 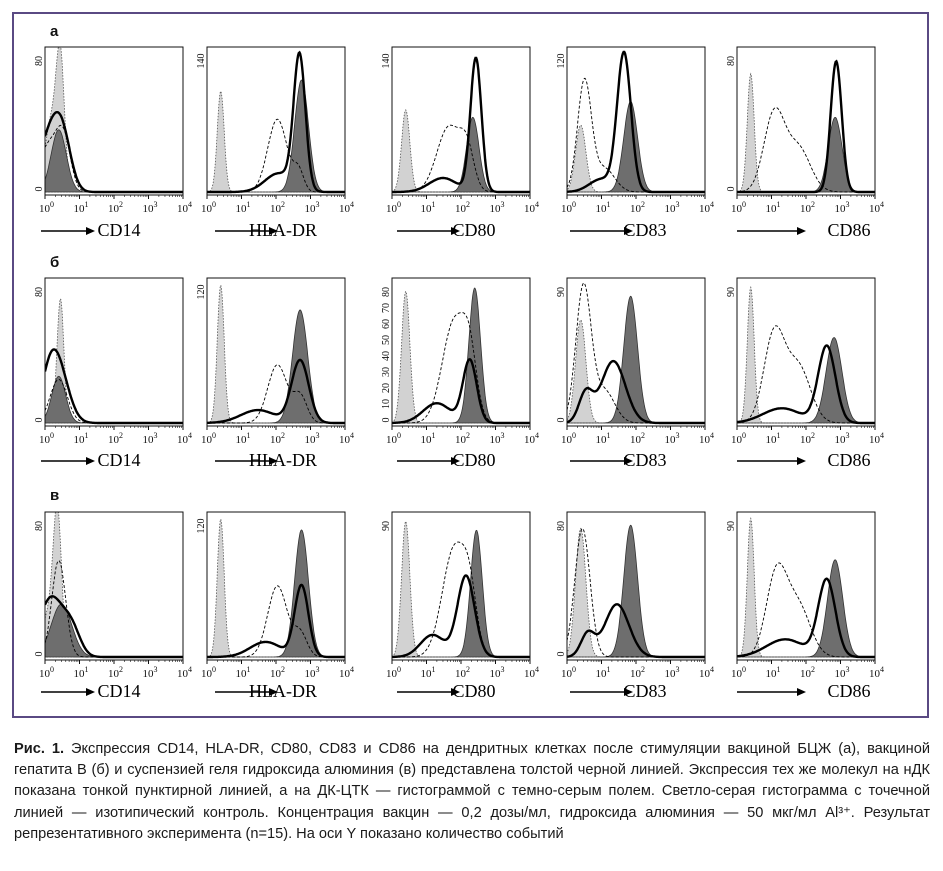 What do you see at coordinates (386, 324) in the screenshot?
I see `y-tick-label: 60` at bounding box center [386, 324].